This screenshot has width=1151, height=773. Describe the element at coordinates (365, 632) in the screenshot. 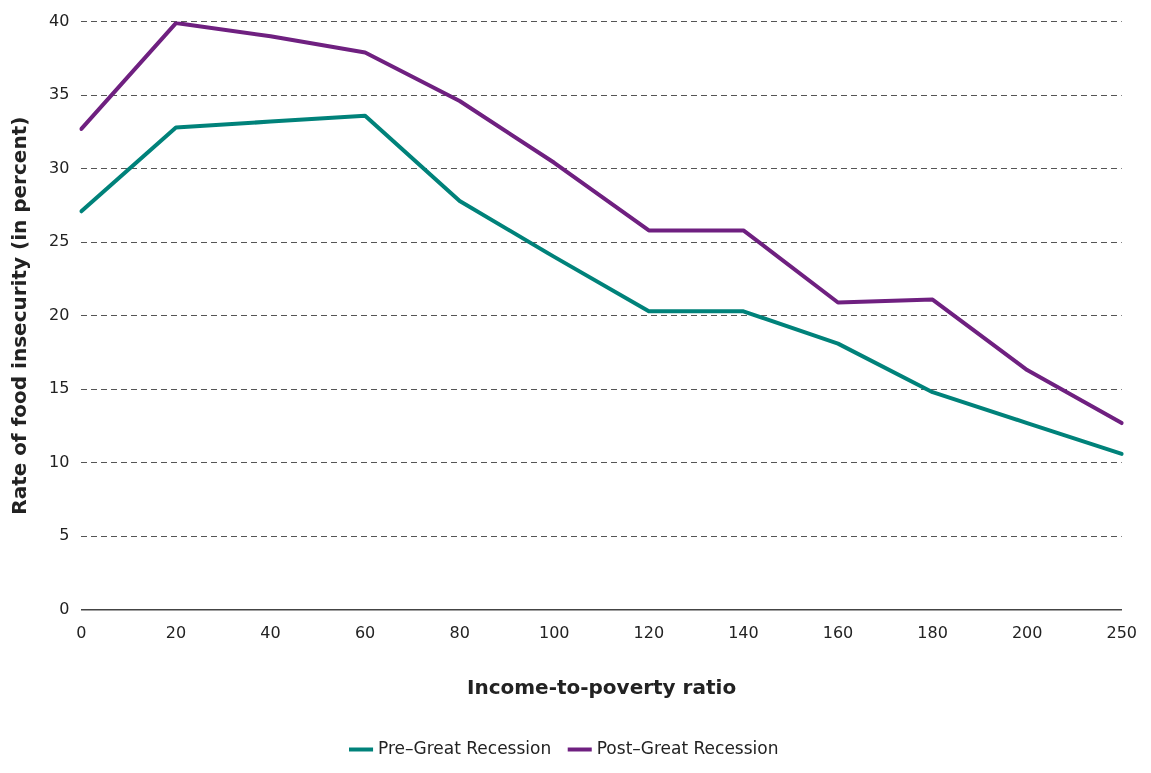

I see `x-tick-label: 60` at that location.